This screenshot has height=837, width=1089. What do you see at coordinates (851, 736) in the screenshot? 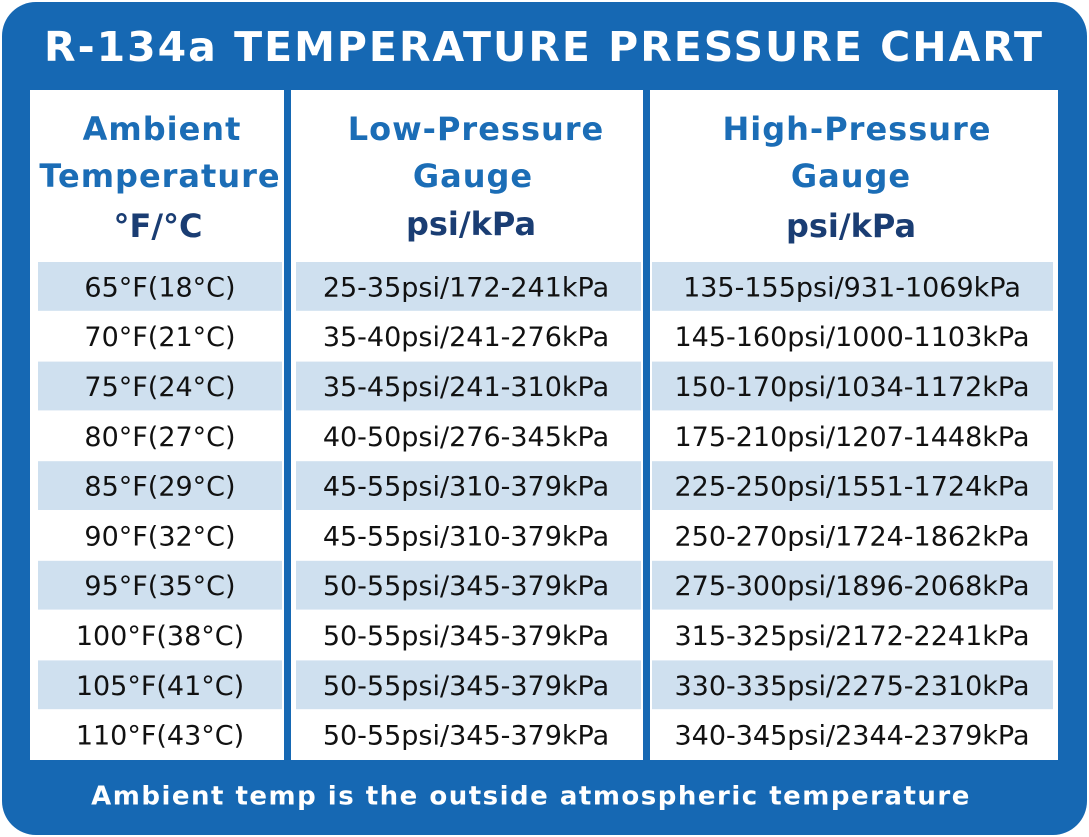
I see `table-cell: 340-345psi/2344-2379kPa` at bounding box center [851, 736].